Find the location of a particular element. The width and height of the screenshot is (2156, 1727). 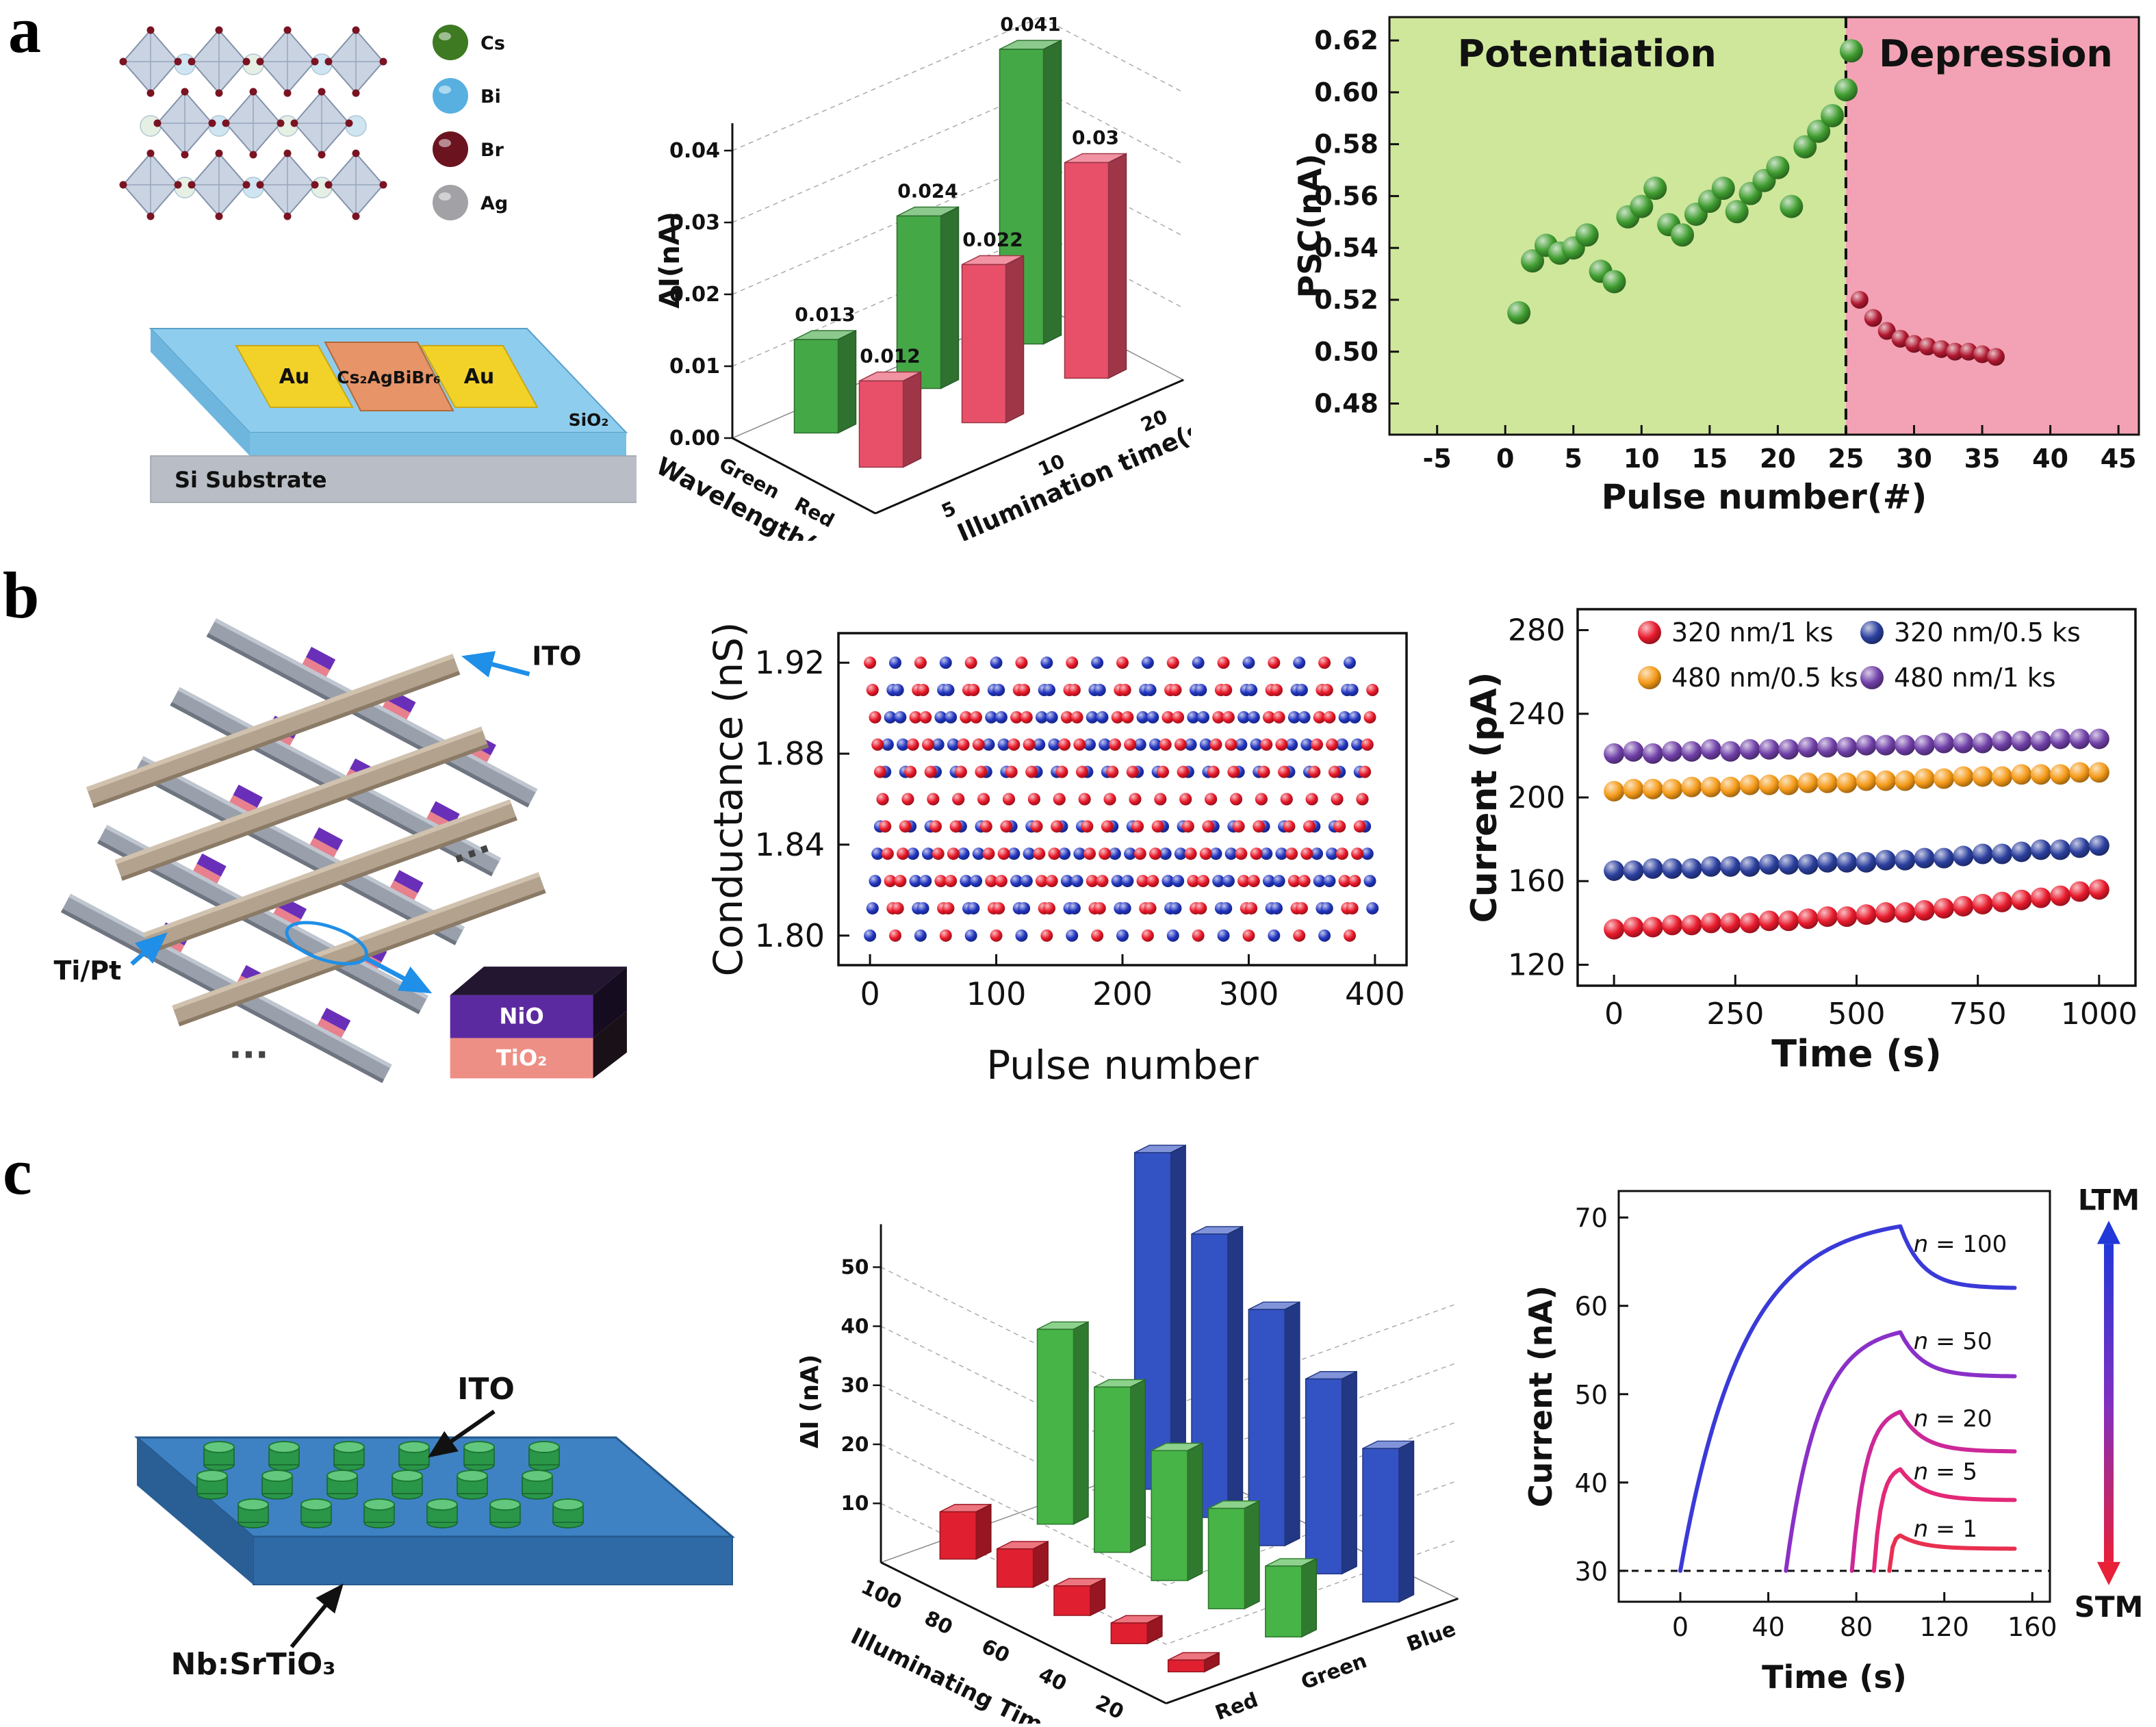

legend-ag-sphere is located at coordinates (450, 202).